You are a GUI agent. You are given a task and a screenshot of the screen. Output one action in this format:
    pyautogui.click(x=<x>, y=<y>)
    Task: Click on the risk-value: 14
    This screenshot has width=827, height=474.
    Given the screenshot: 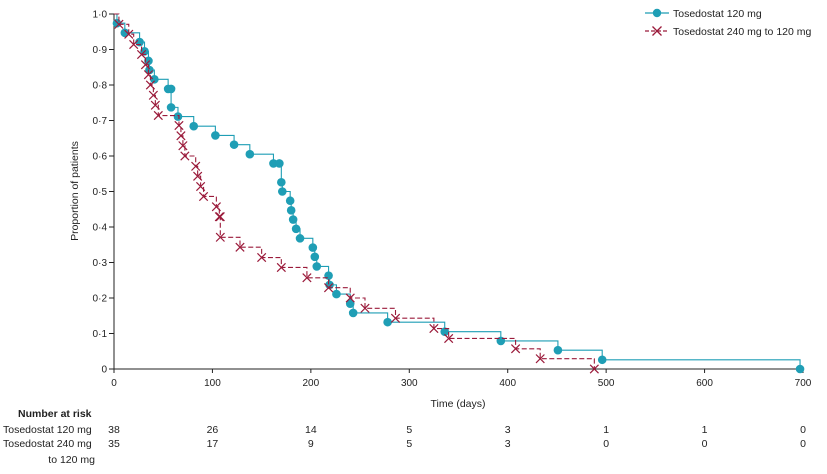 What is the action you would take?
    pyautogui.click(x=311, y=430)
    